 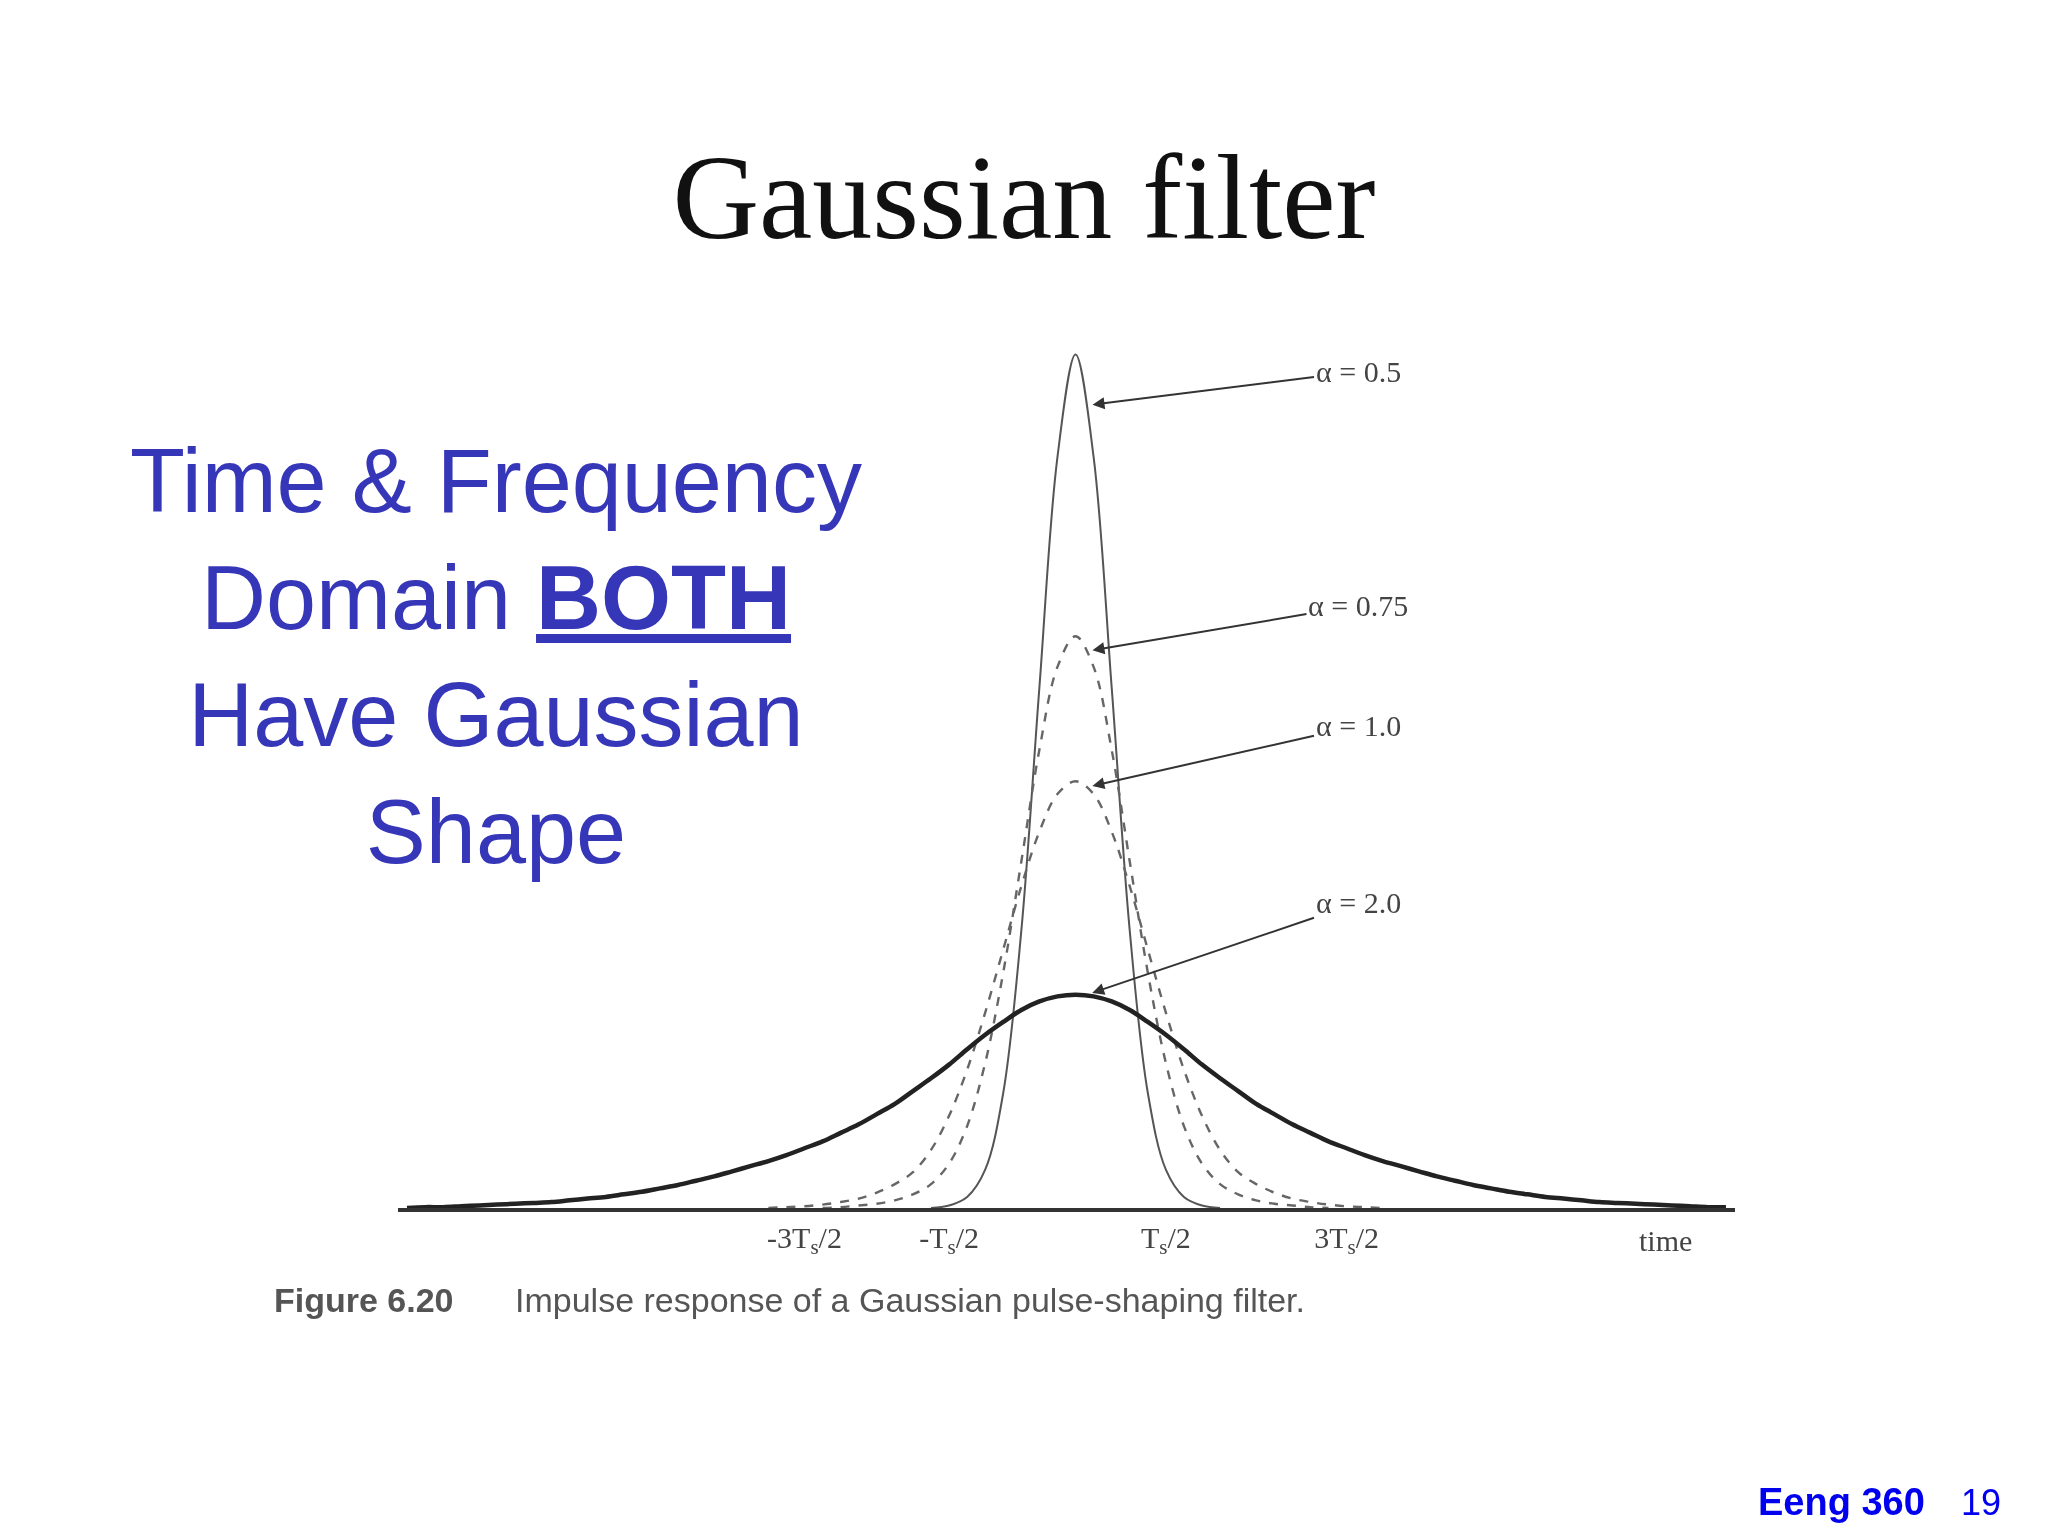 What do you see at coordinates (1359, 725) in the screenshot?
I see `text: α = 1.0` at bounding box center [1359, 725].